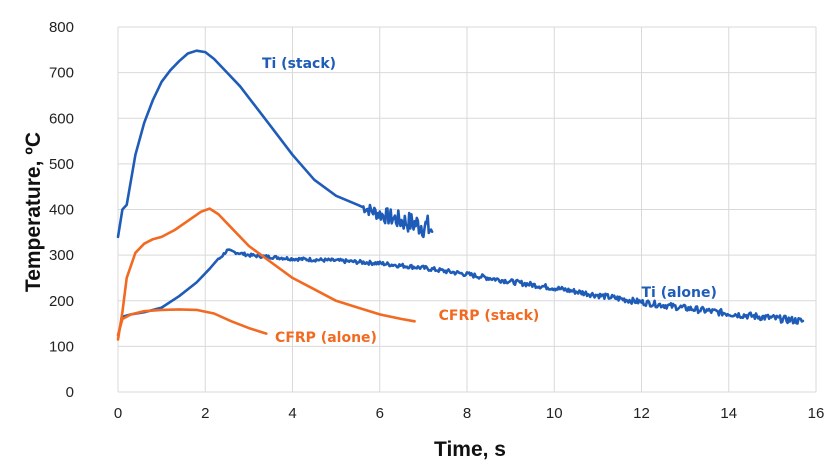 This screenshot has height=468, width=830. I want to click on x-tick-label: 4, so click(292, 413).